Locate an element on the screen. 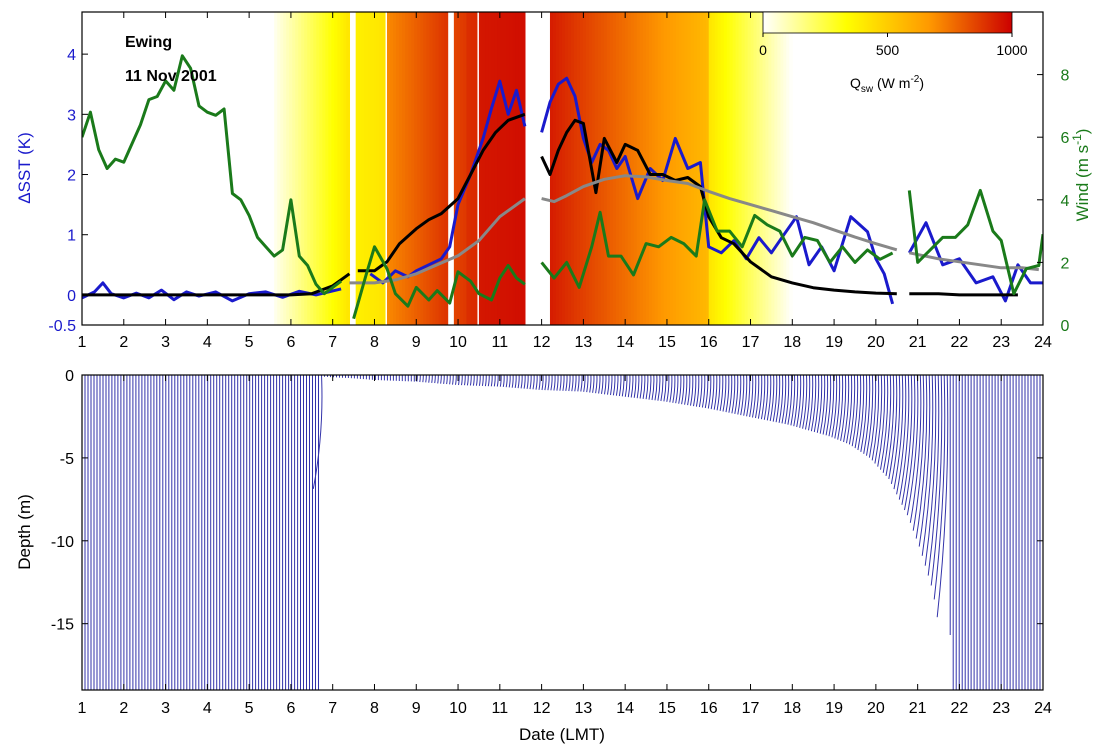  depth-axis-title: Depth (m) is located at coordinates (24, 532).